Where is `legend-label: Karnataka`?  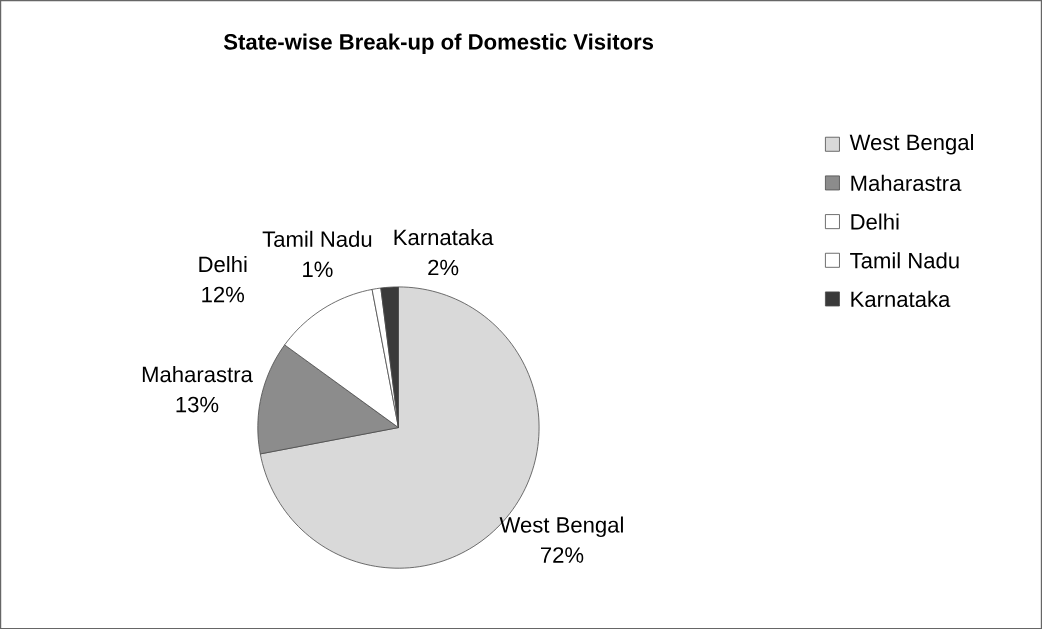 legend-label: Karnataka is located at coordinates (901, 299).